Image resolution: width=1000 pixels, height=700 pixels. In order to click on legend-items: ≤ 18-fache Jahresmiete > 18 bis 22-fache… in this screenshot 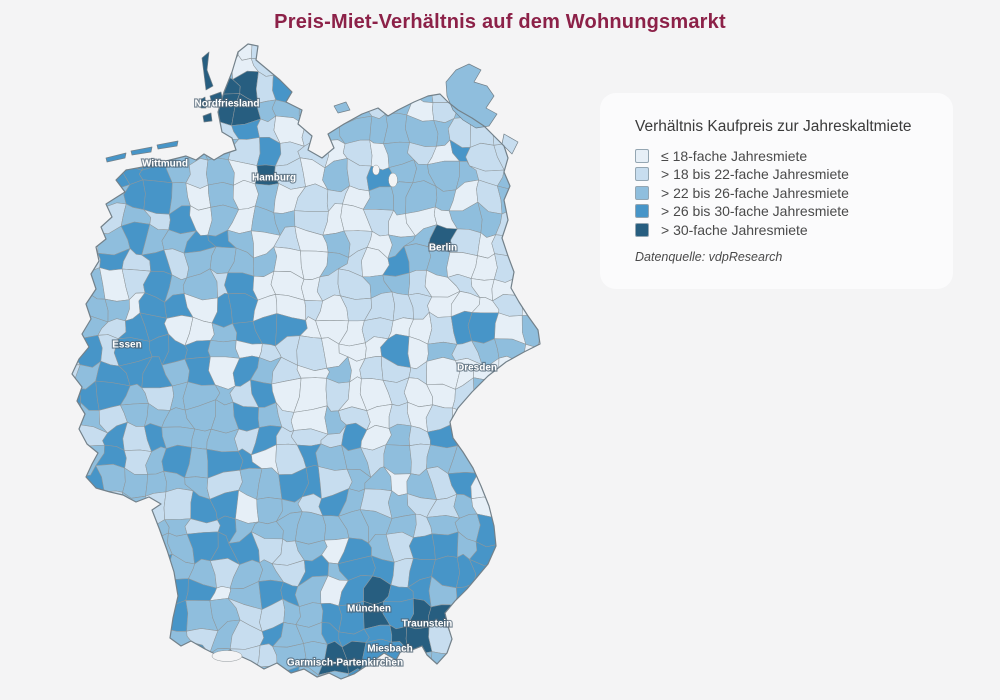, I will do `click(777, 193)`.